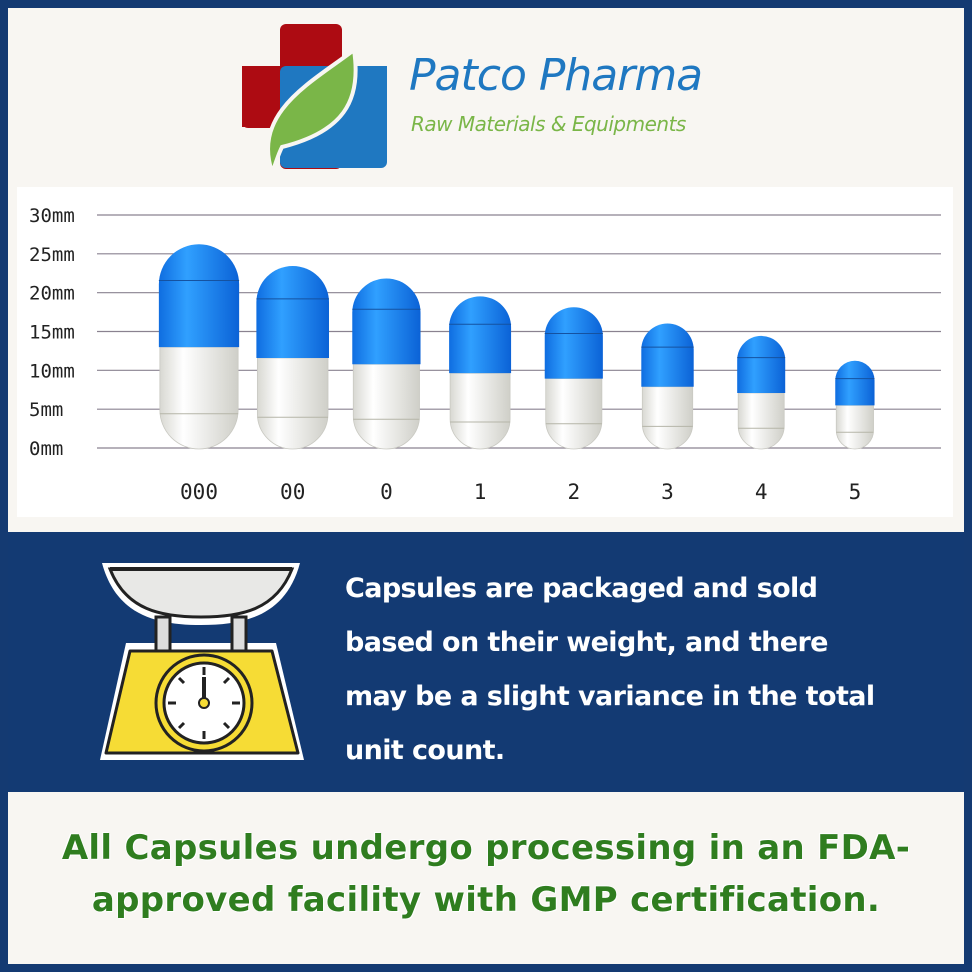 The width and height of the screenshot is (972, 972). I want to click on y-tick-label: 30mm, so click(52, 216).